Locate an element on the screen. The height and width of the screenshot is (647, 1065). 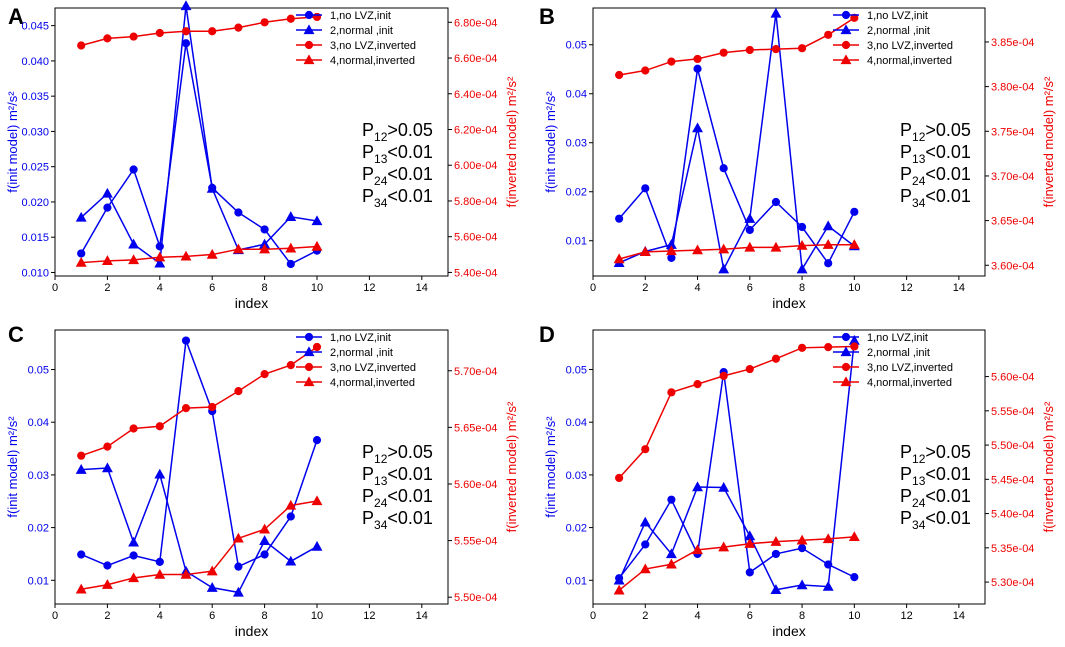
x-axis-label: index is located at coordinates (788, 631).